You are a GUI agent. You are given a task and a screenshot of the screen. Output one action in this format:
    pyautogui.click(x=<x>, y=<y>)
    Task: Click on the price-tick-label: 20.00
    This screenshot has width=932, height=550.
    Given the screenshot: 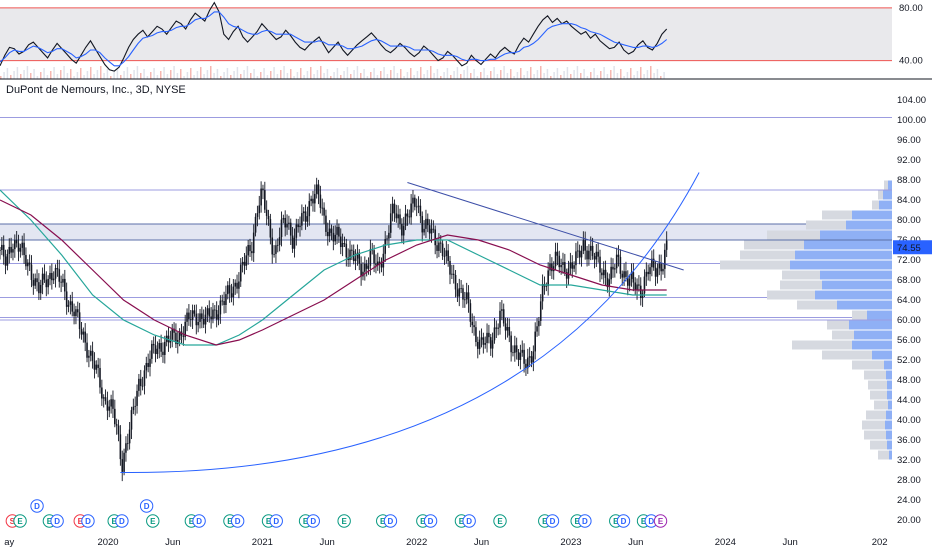 What is the action you would take?
    pyautogui.click(x=909, y=520)
    